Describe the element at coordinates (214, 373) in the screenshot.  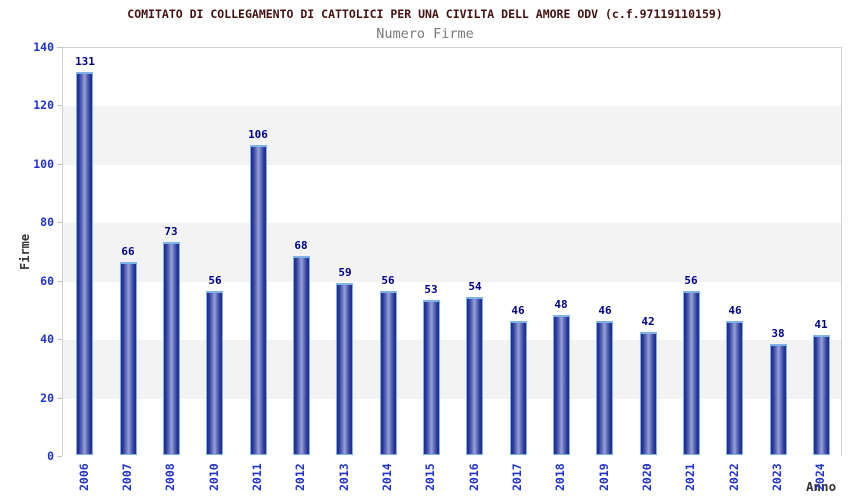
I see `bar-2010` at that location.